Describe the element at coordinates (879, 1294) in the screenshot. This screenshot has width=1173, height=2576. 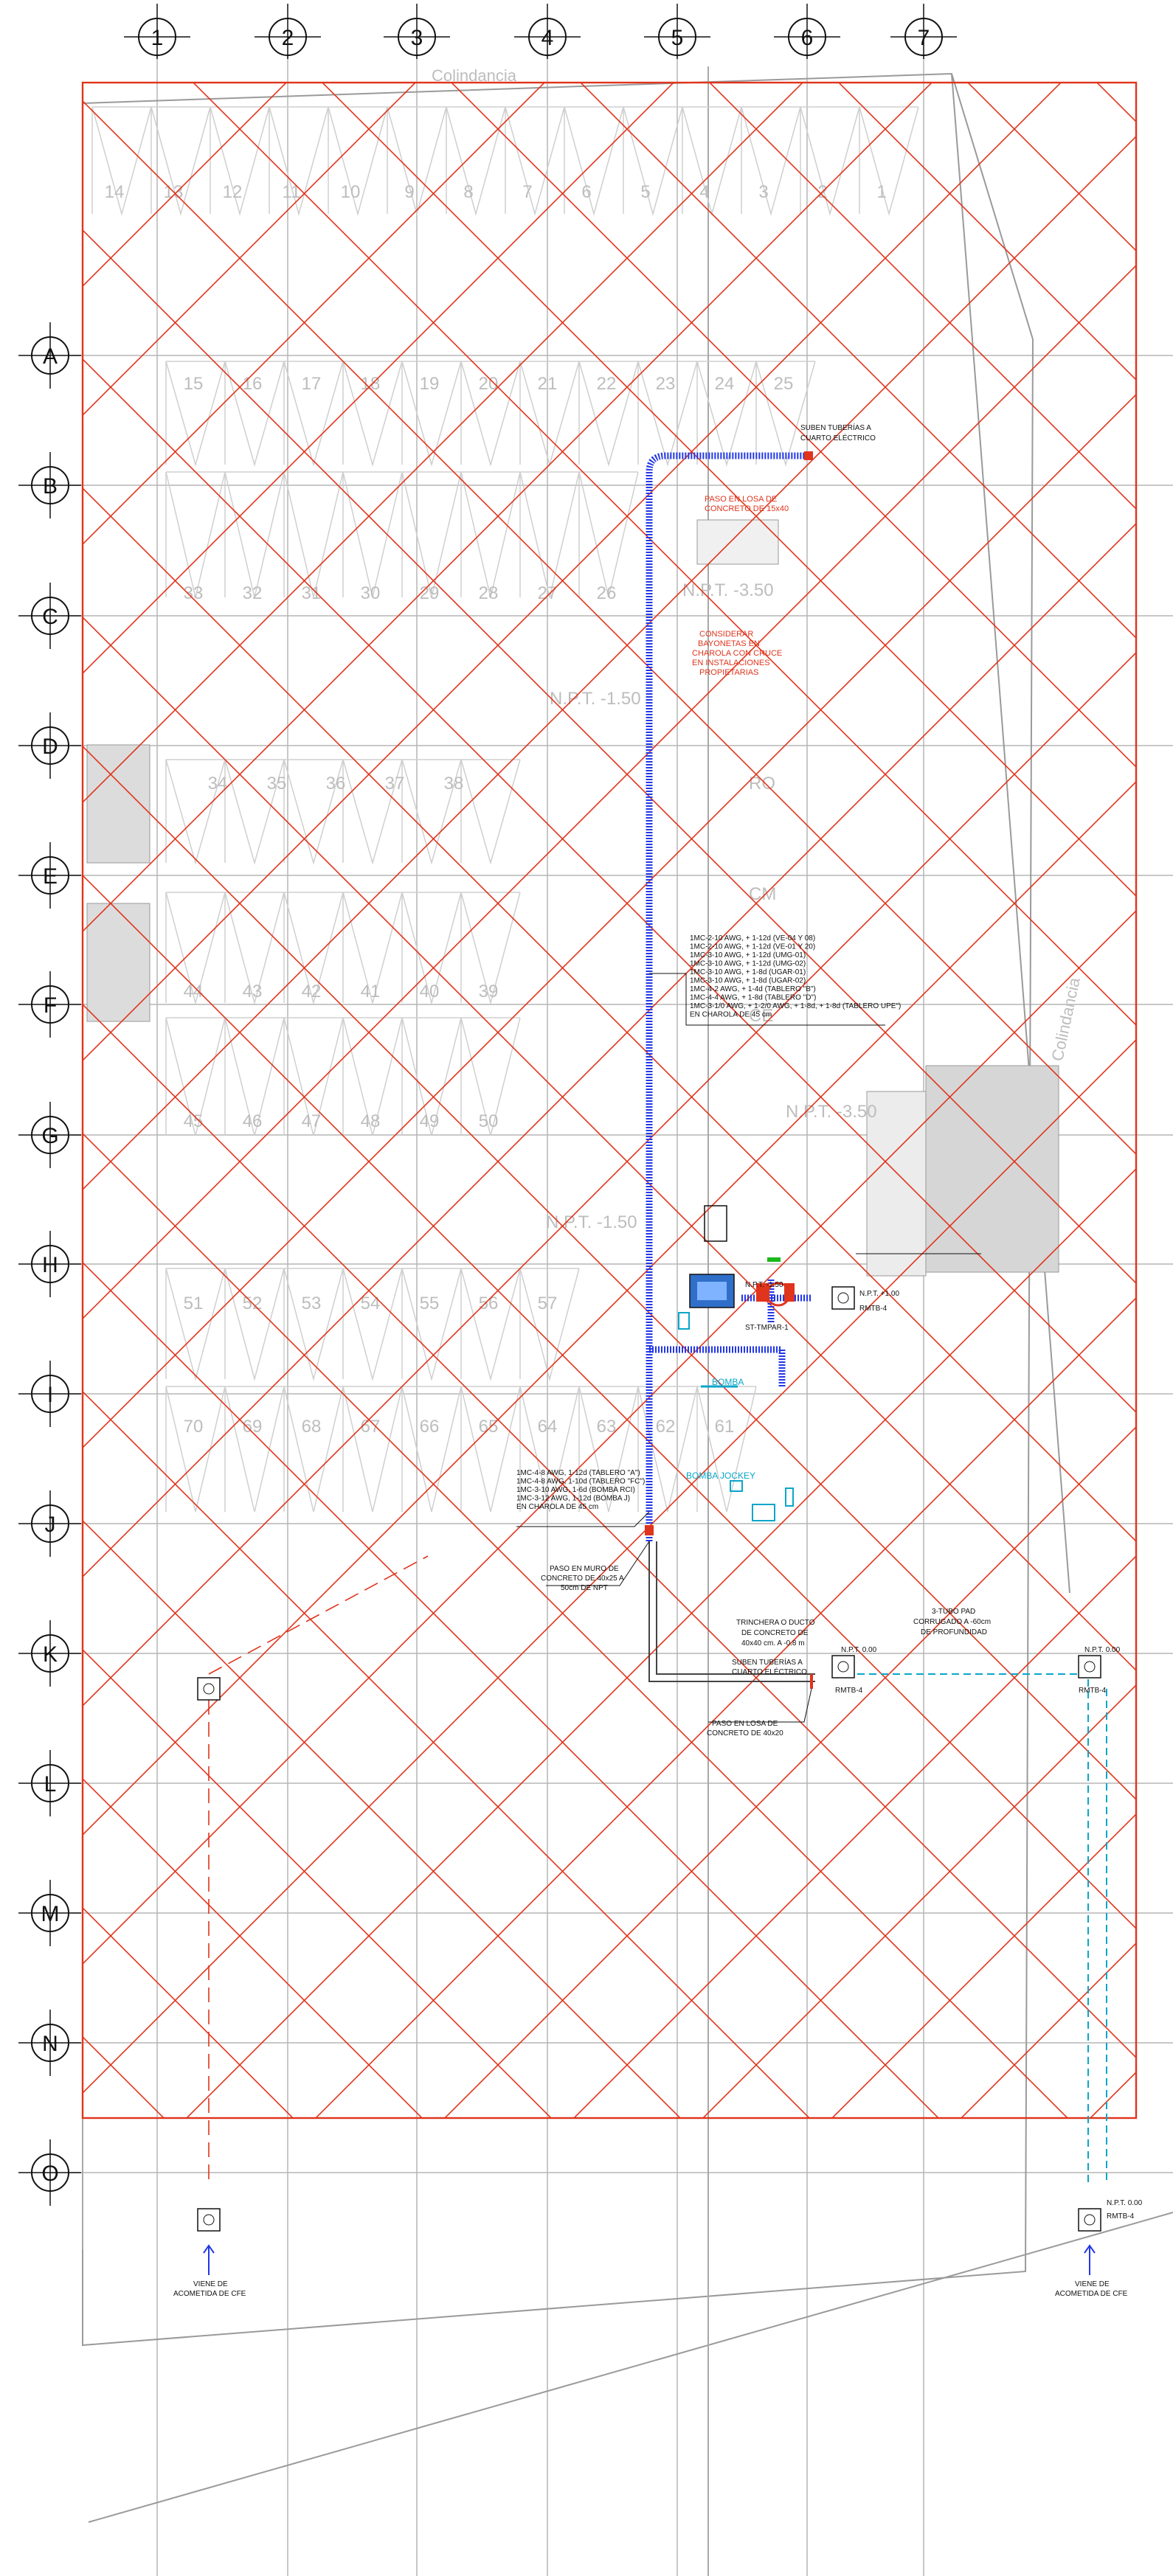
I see `npt-label: N.P.T. +1.00` at that location.